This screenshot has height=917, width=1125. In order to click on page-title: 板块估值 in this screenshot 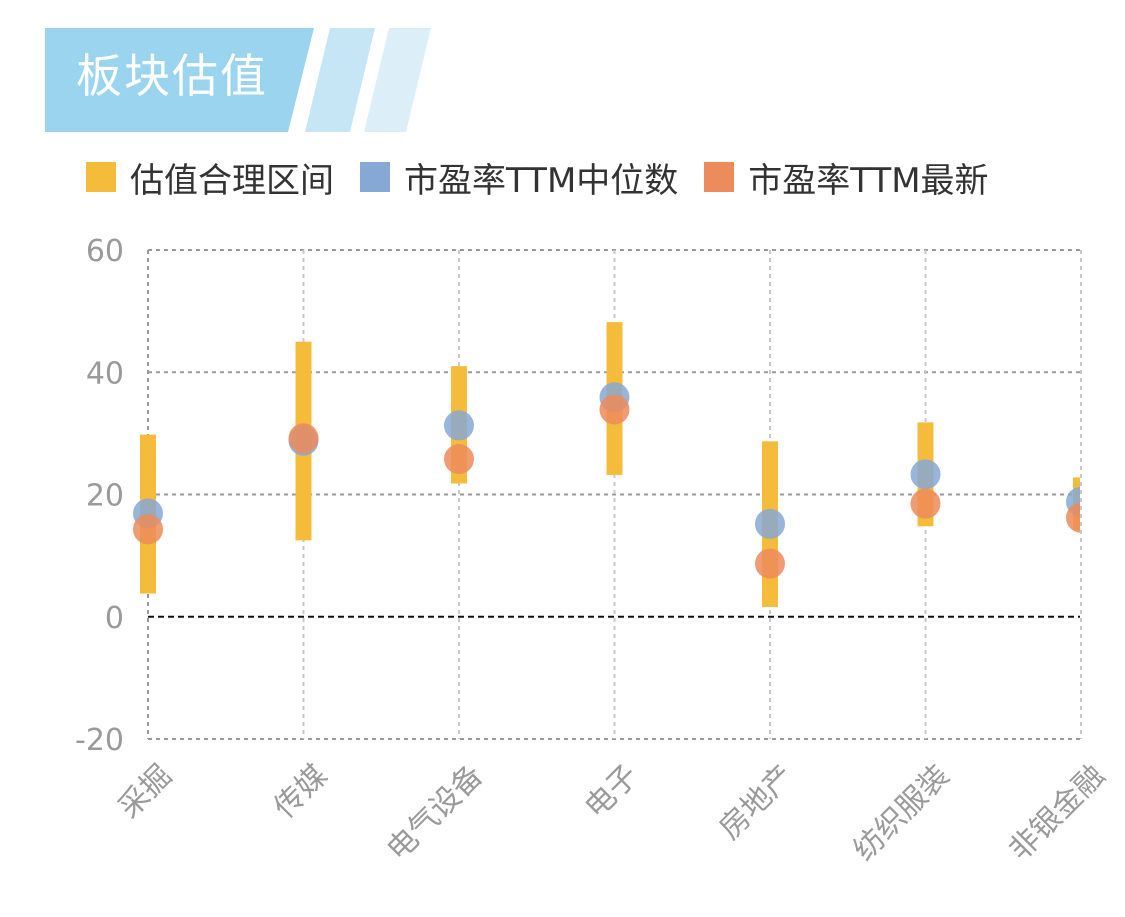, I will do `click(172, 76)`.